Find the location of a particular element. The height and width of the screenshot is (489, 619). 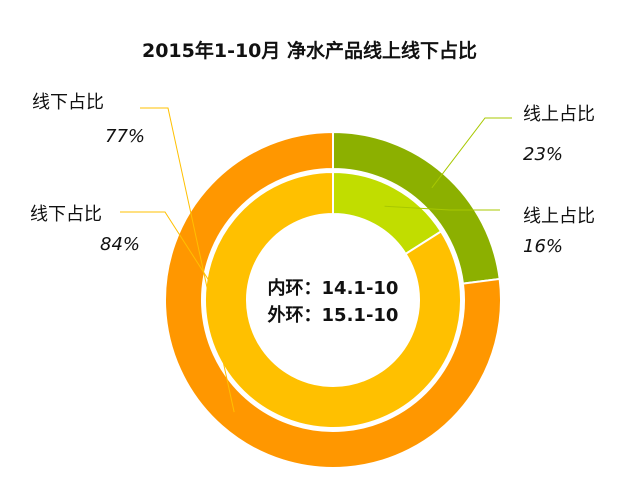

inner-ring-value-1: 84% is located at coordinates (120, 244).